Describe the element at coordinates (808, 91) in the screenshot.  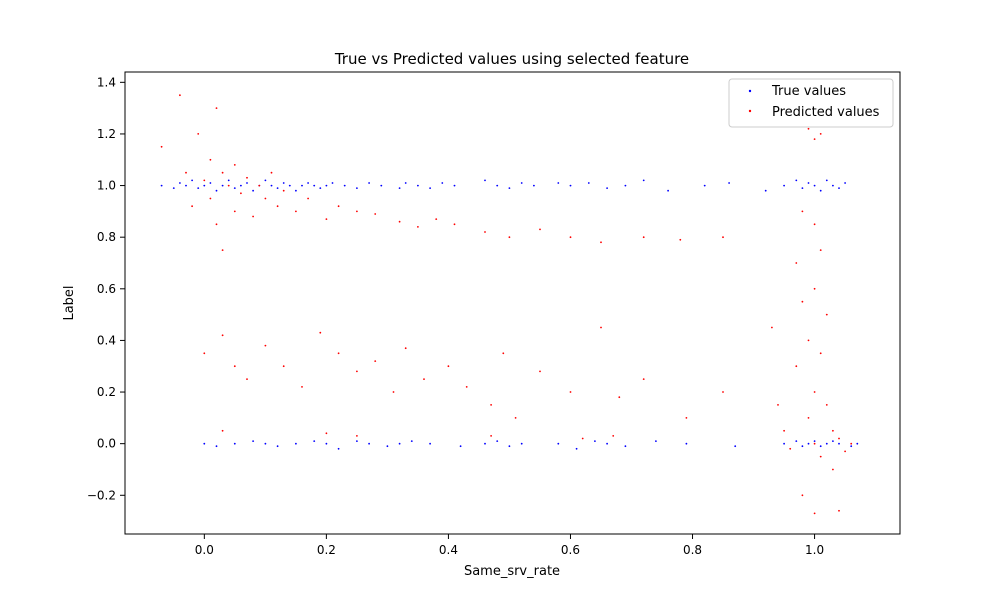
I see `legend-label-true-values: True values` at that location.